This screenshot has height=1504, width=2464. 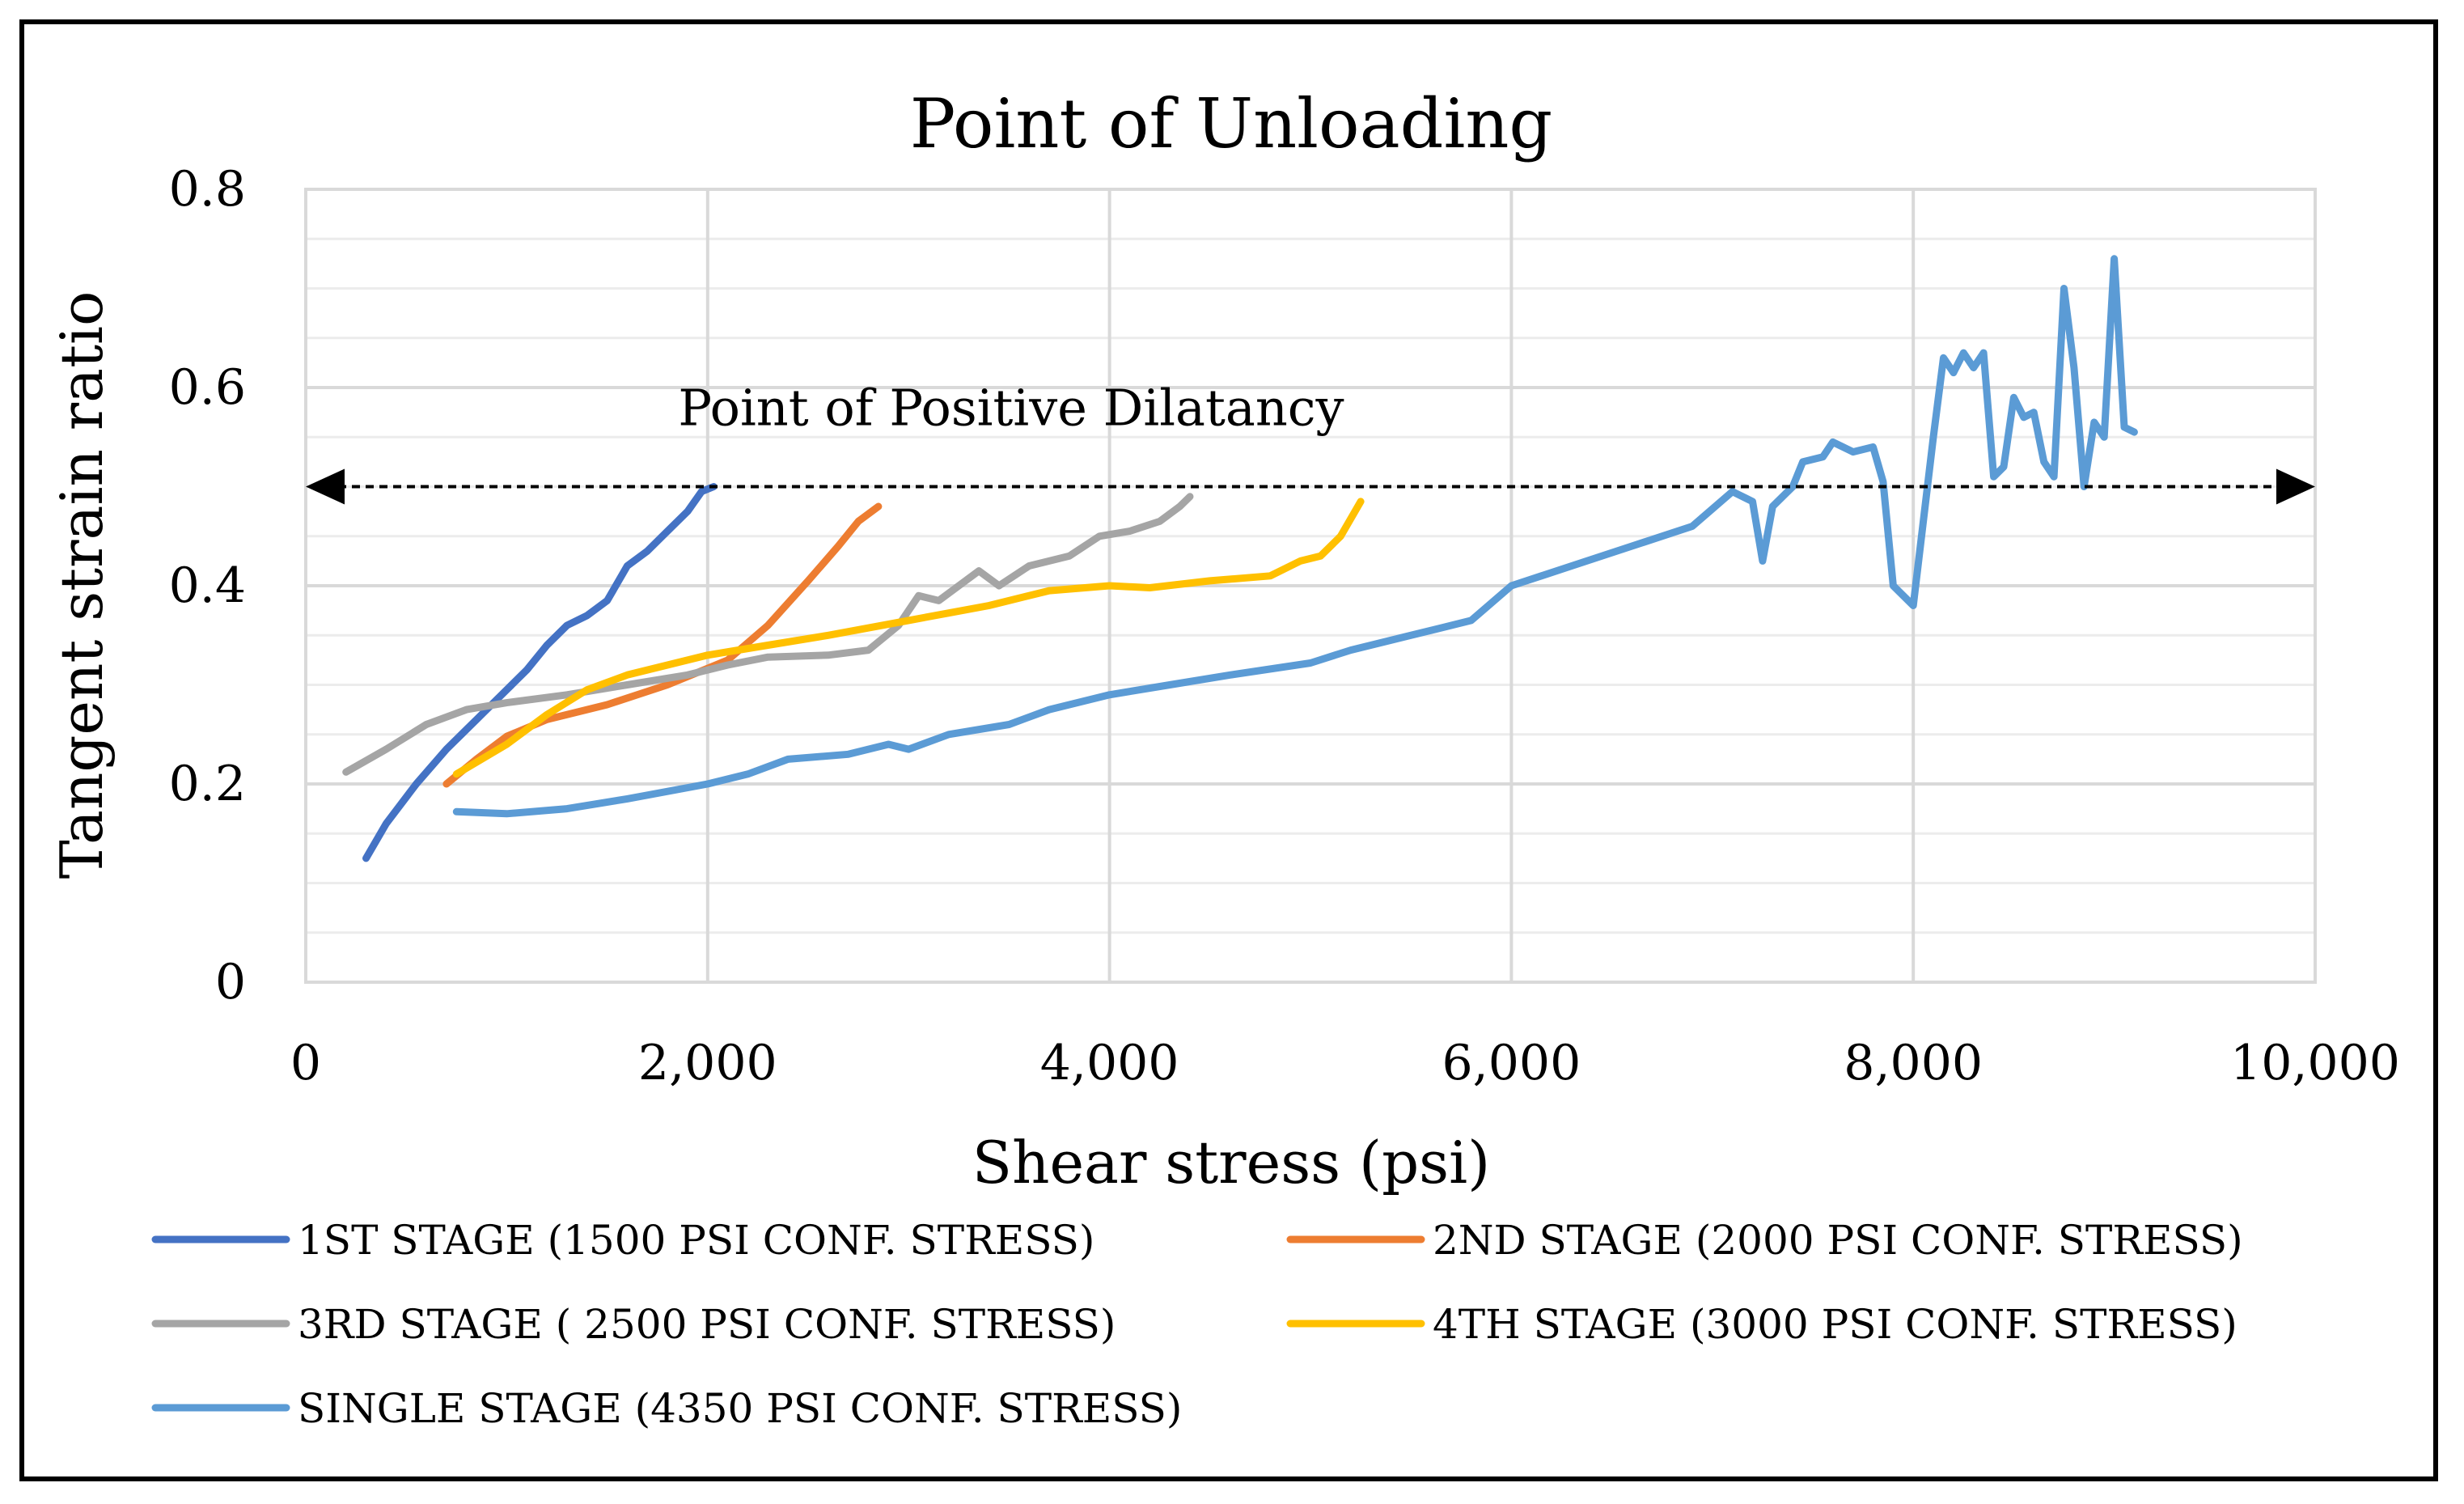 I want to click on chart-title: Point of Unloading, so click(x=1231, y=123).